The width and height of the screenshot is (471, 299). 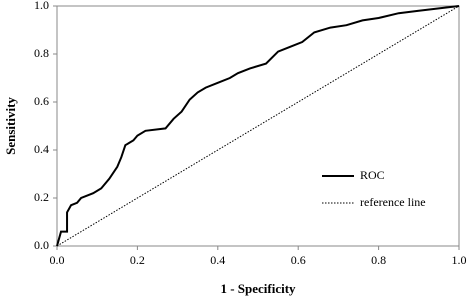 What do you see at coordinates (137, 260) in the screenshot?
I see `x-tick-label: 0.2` at bounding box center [137, 260].